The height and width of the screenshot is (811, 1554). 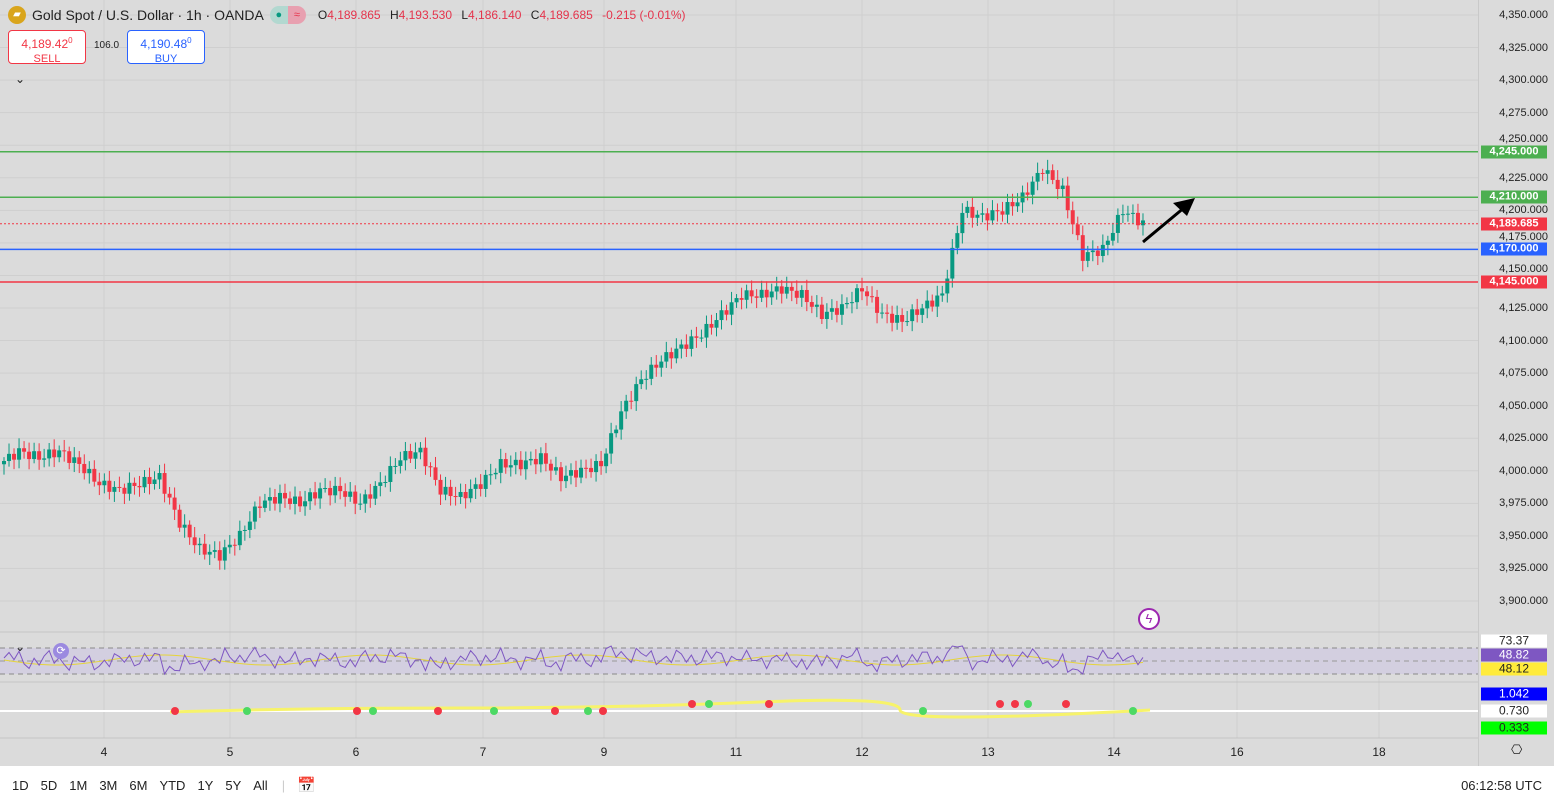 What do you see at coordinates (49, 785) in the screenshot?
I see `range-button-5d: 5D` at bounding box center [49, 785].